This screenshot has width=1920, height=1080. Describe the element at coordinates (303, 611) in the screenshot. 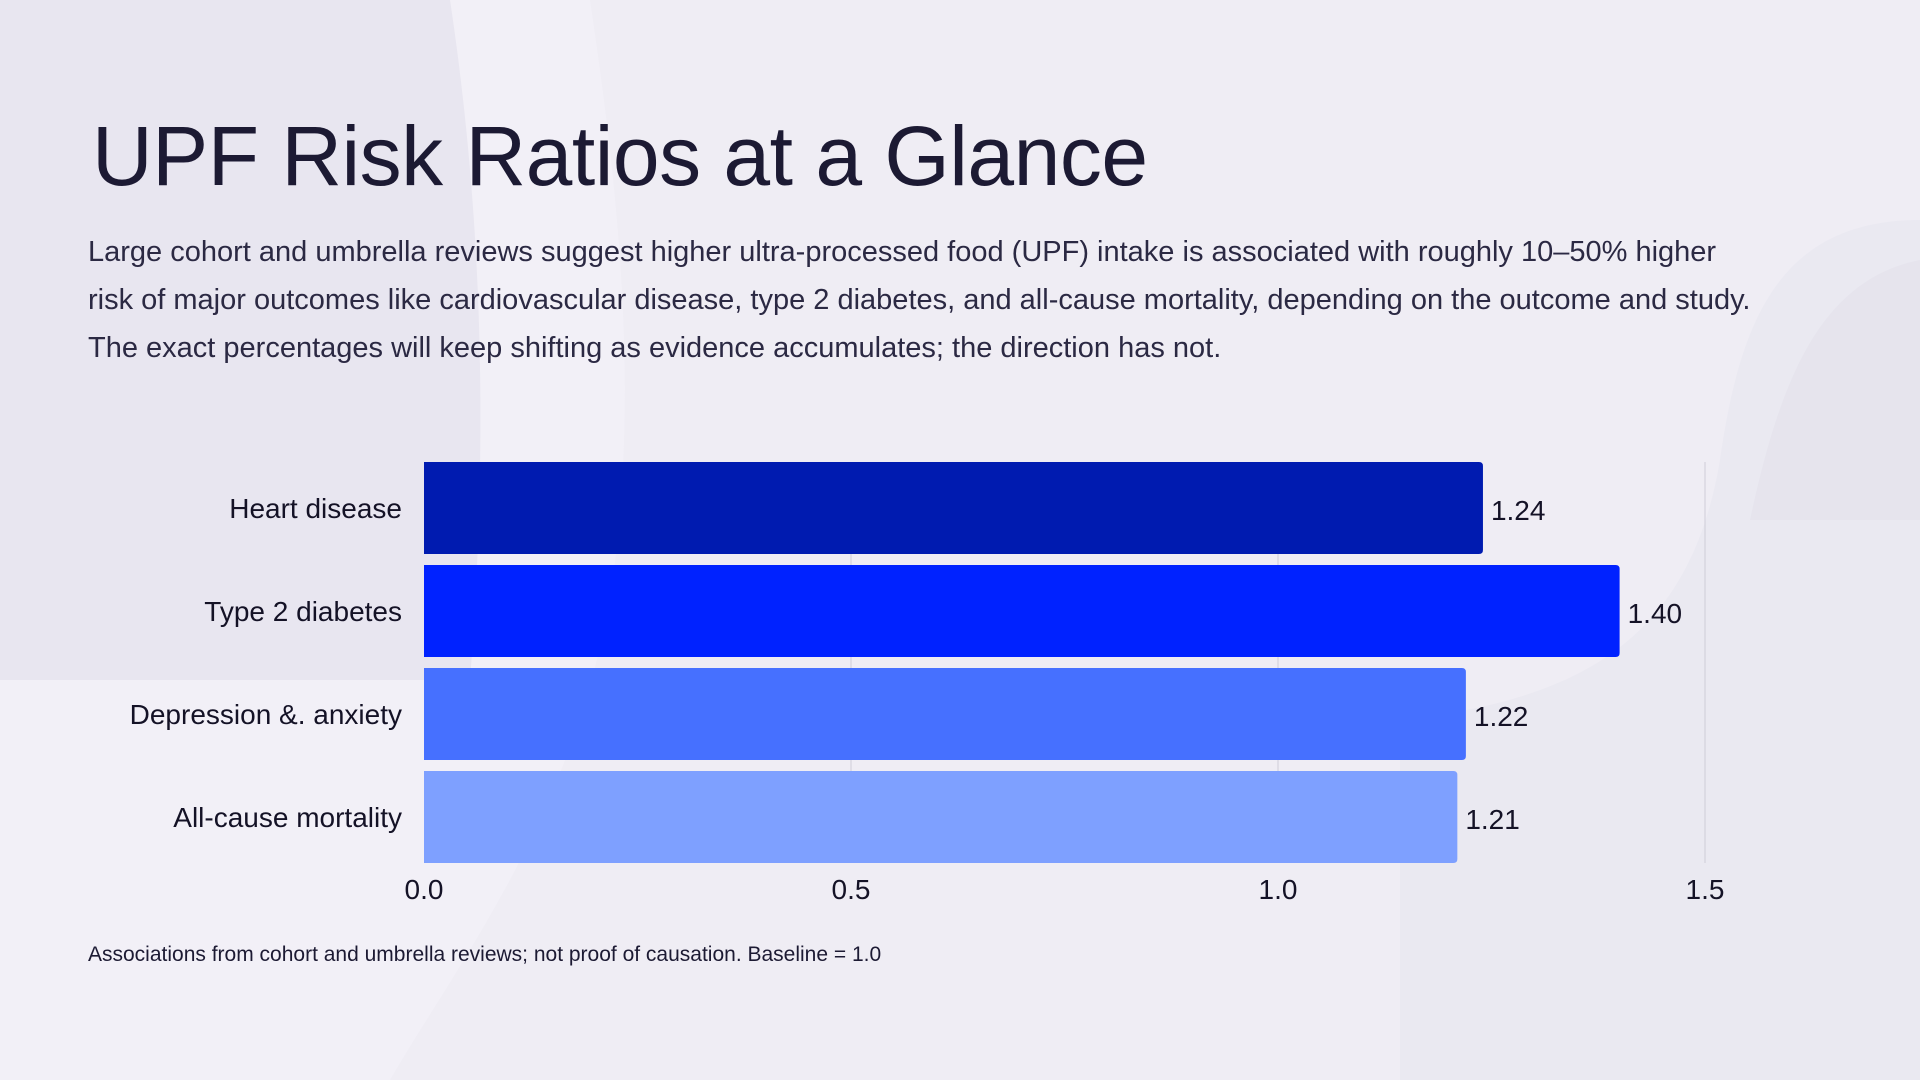

I see `category-label: Type 2 diabetes` at that location.